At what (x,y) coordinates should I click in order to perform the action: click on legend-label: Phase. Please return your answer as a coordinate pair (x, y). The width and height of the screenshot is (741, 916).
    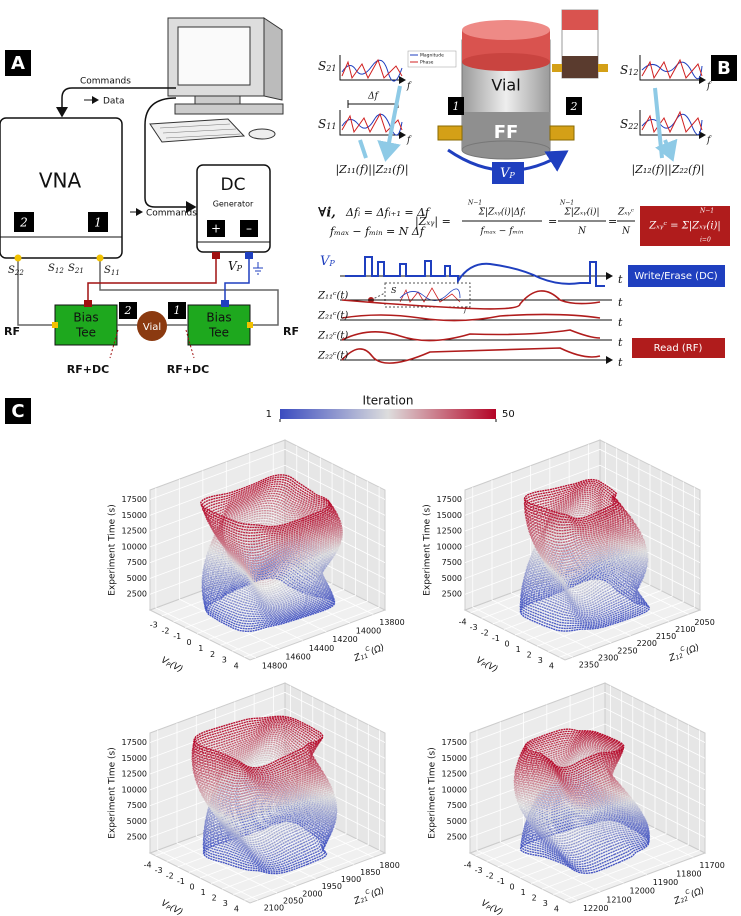
    Looking at the image, I should click on (427, 63).